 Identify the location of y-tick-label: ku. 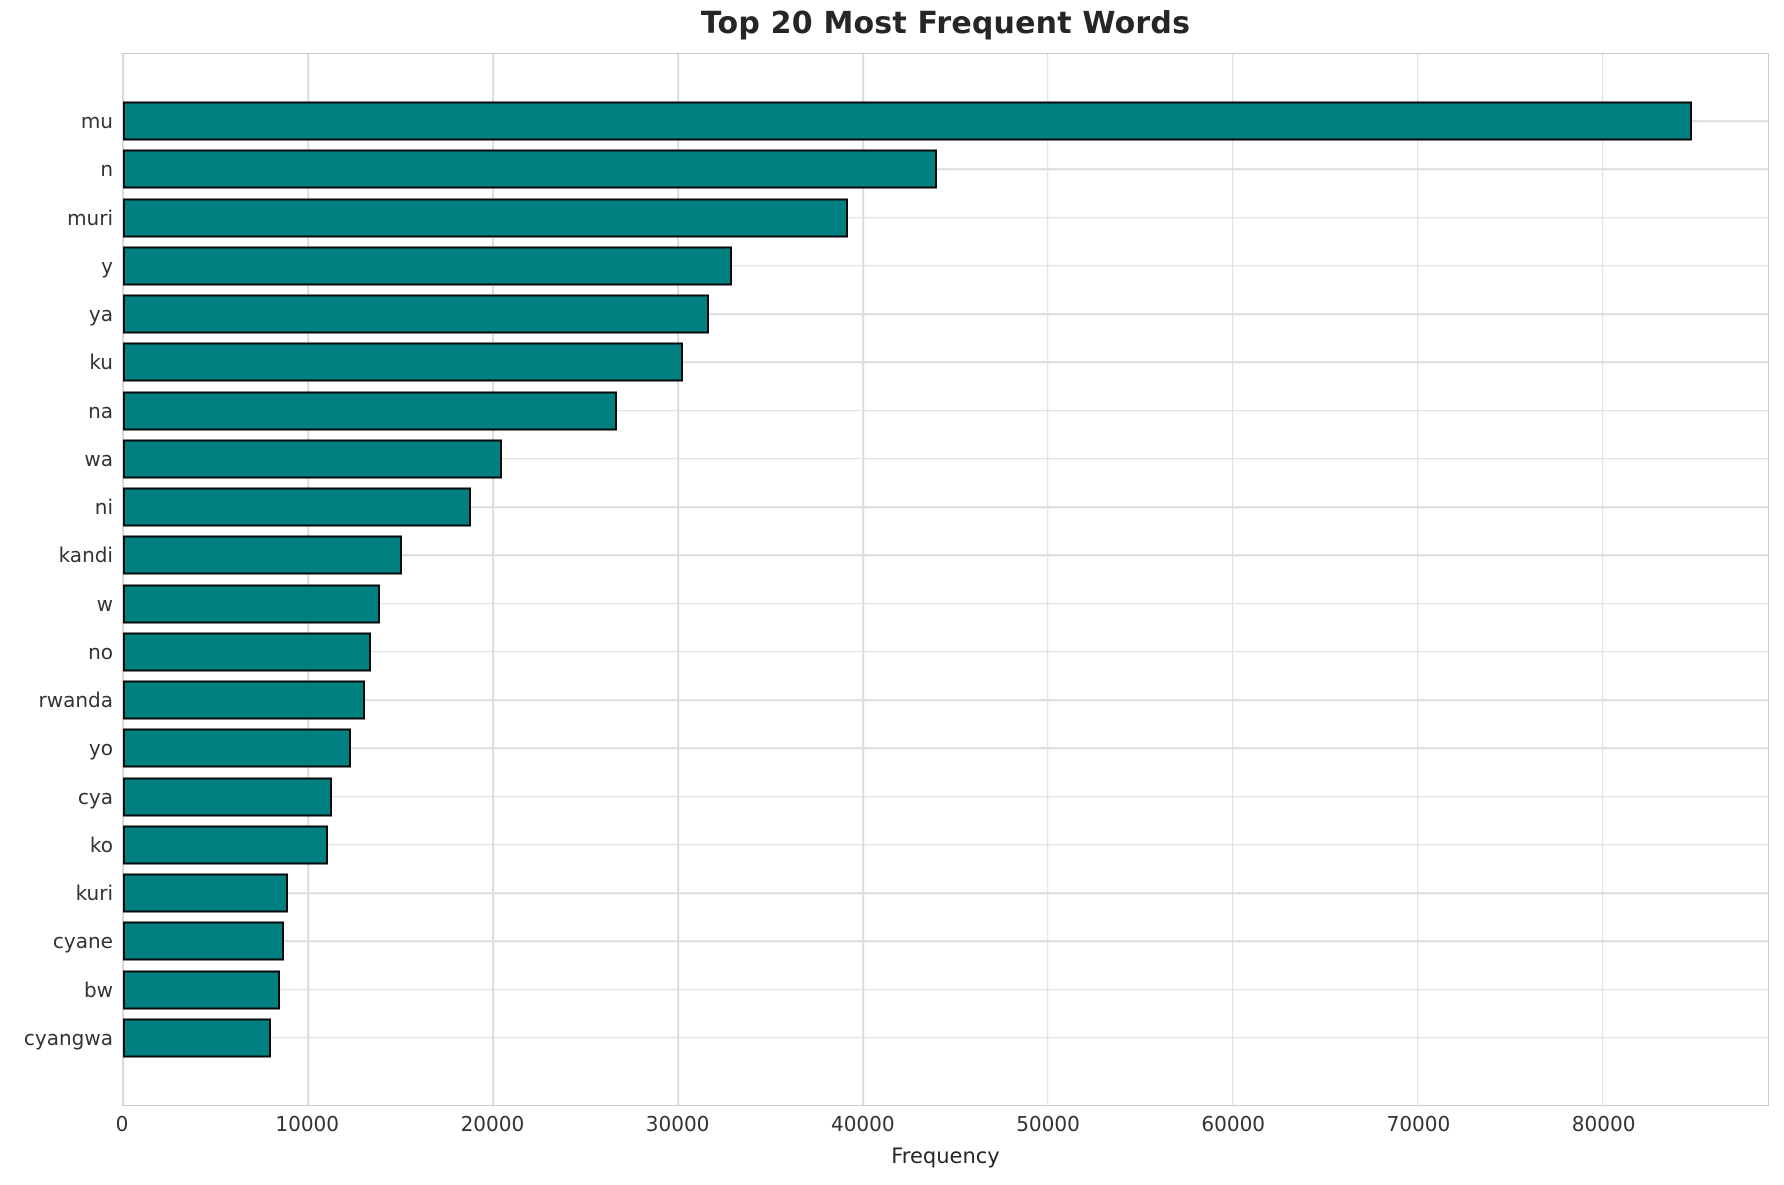
(101, 362).